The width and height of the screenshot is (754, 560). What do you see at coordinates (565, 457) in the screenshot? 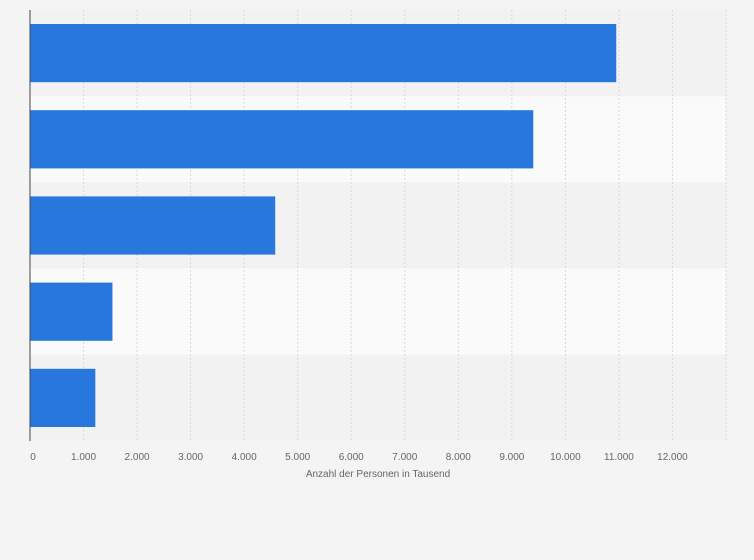
I see `x-tick-label: 10.000` at bounding box center [565, 457].